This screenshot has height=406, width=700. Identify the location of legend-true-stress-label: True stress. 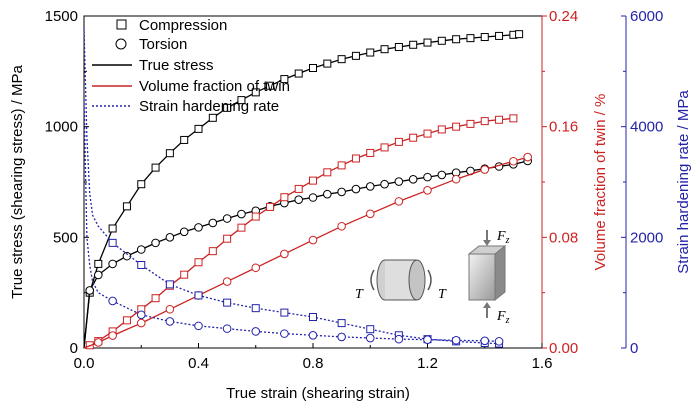
(176, 65).